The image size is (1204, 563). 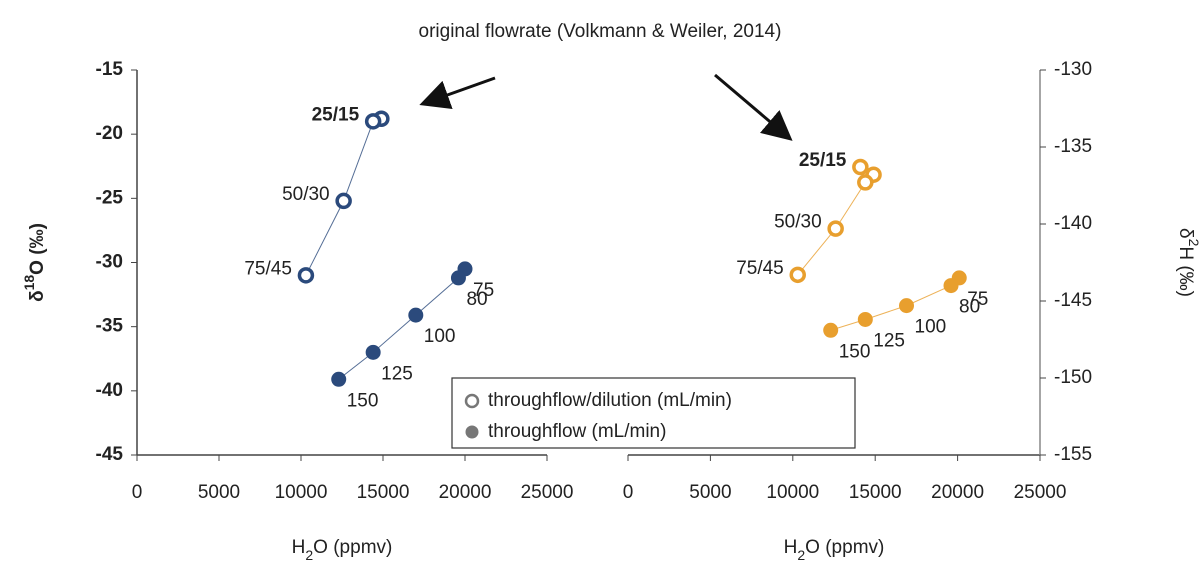 What do you see at coordinates (1073, 377) in the screenshot?
I see `y-tick-label: -150` at bounding box center [1073, 377].